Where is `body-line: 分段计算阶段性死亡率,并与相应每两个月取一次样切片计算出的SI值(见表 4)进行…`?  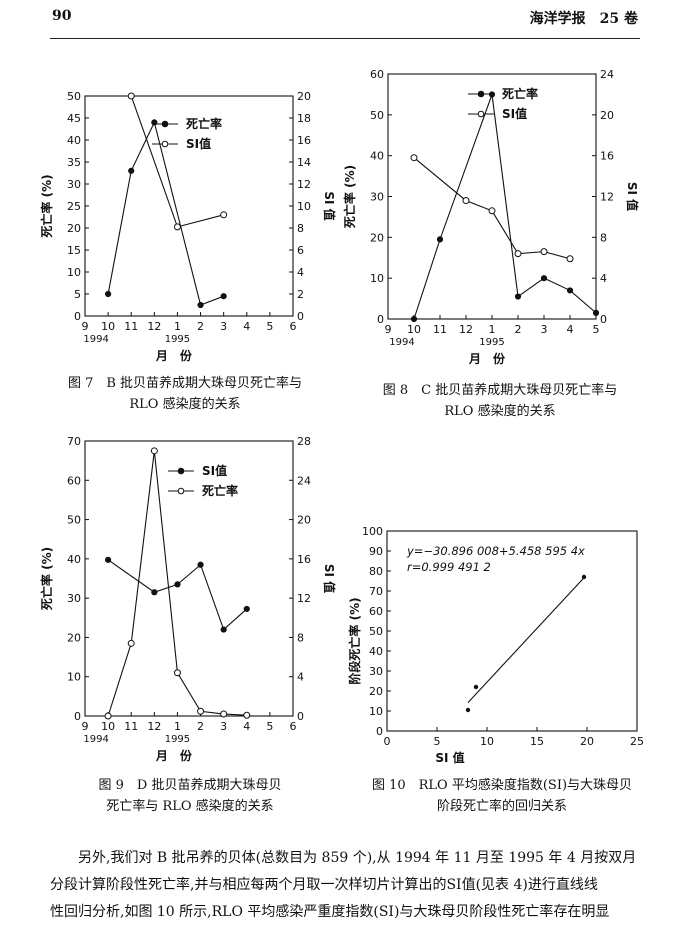 body-line: 分段计算阶段性死亡率,并与相应每两个月取一次样切片计算出的SI值(见表 4)进行… is located at coordinates (324, 885).